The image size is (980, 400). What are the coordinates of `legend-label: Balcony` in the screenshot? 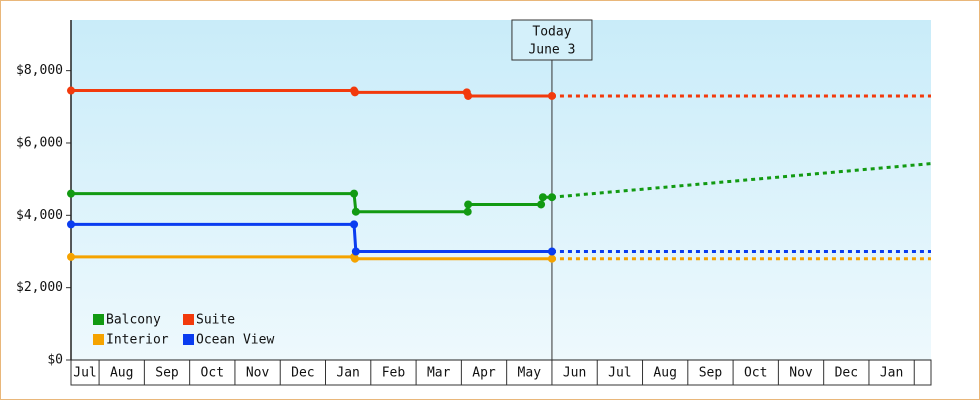 It's located at (133, 320).